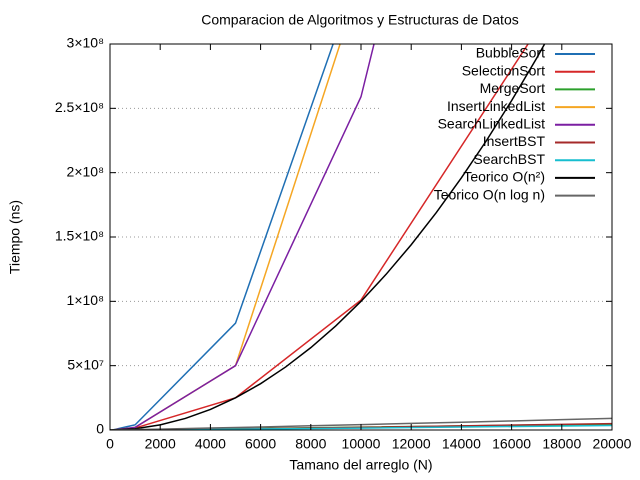 Image resolution: width=640 pixels, height=480 pixels. What do you see at coordinates (509, 159) in the screenshot?
I see `legend-label: SearchBST` at bounding box center [509, 159].